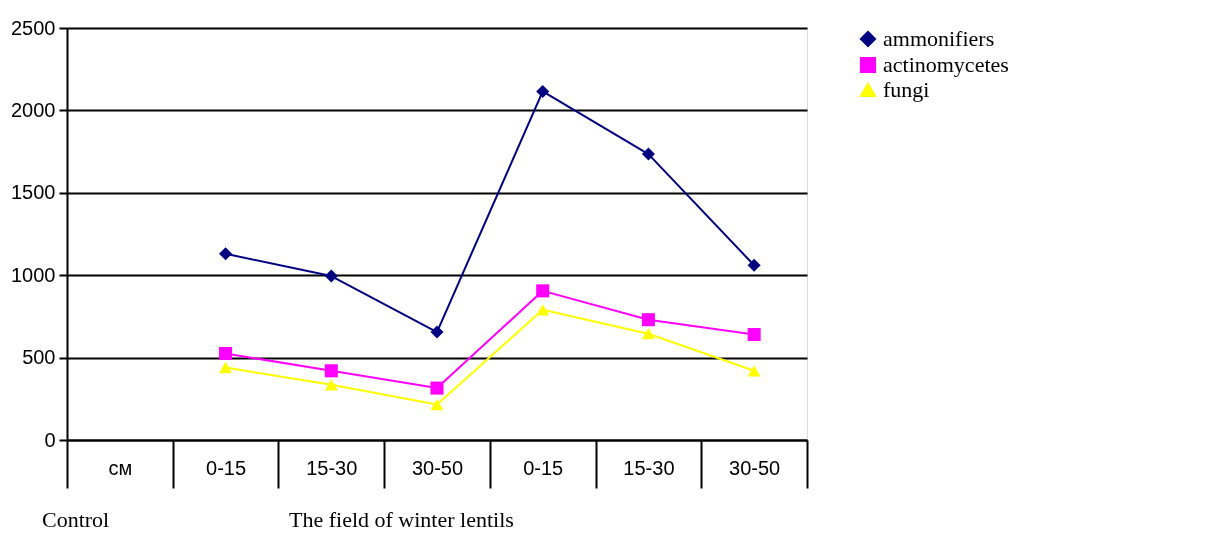  What do you see at coordinates (33, 192) in the screenshot?
I see `y-tick-label: 1500` at bounding box center [33, 192].